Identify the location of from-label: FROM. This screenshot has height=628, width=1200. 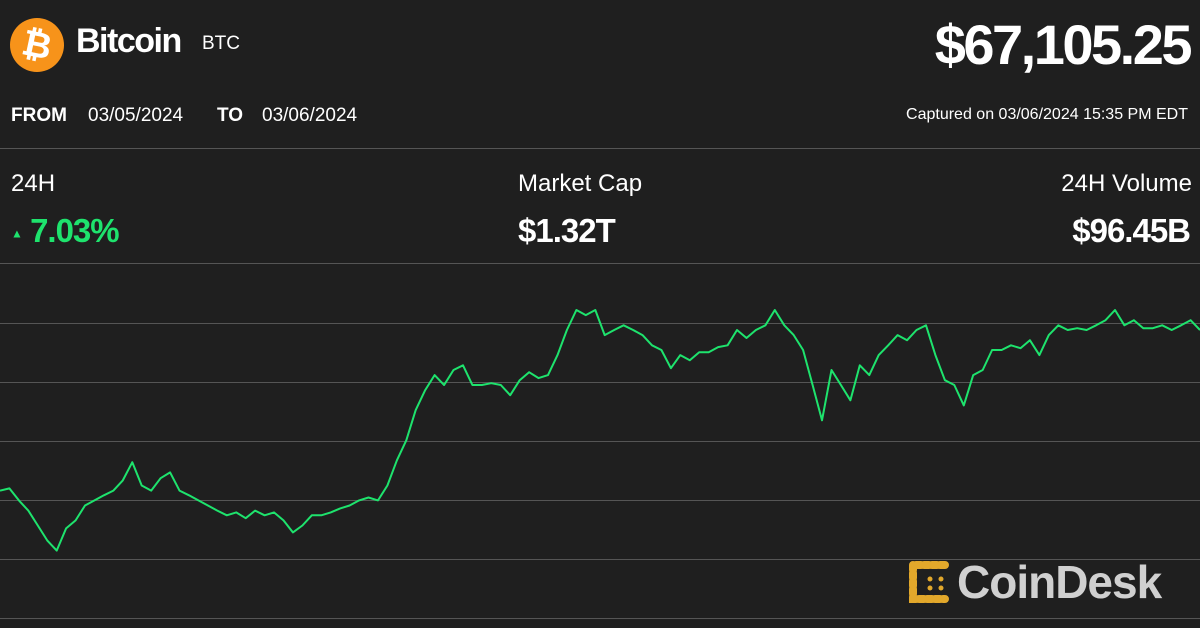
(39, 115).